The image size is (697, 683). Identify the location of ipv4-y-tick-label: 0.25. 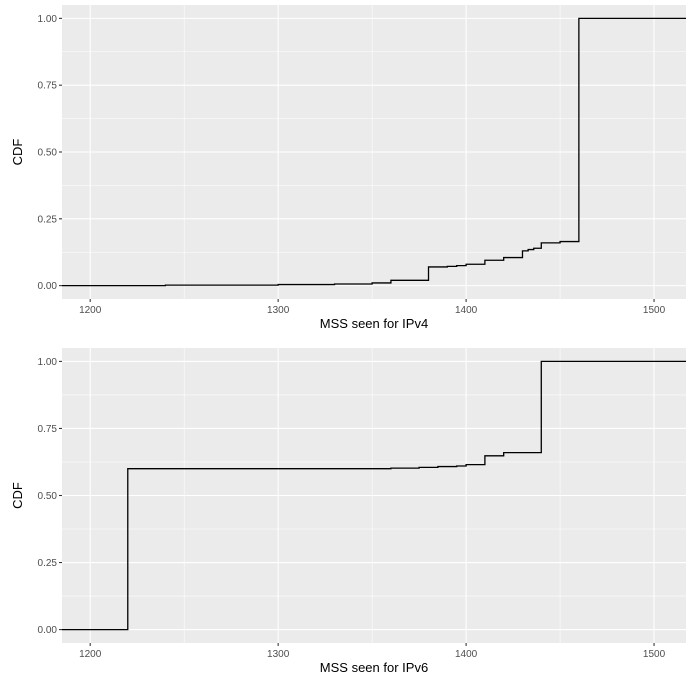
(48, 219).